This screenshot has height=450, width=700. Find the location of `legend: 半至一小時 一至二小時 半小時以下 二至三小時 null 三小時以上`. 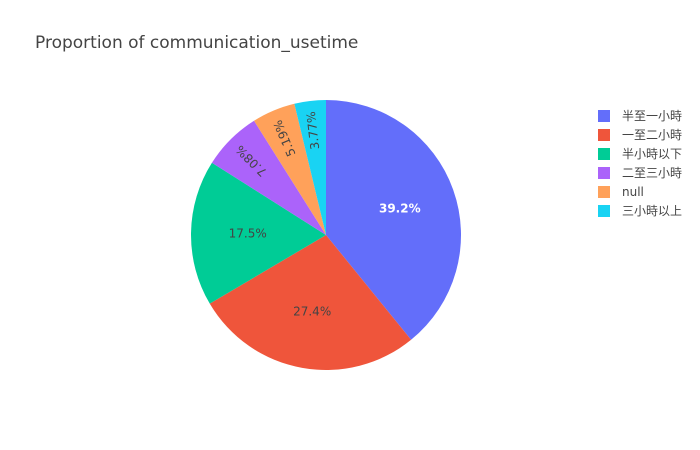

legend: 半至一小時 一至二小時 半小時以下 二至三小時 null 三小時以上 is located at coordinates (640, 163).